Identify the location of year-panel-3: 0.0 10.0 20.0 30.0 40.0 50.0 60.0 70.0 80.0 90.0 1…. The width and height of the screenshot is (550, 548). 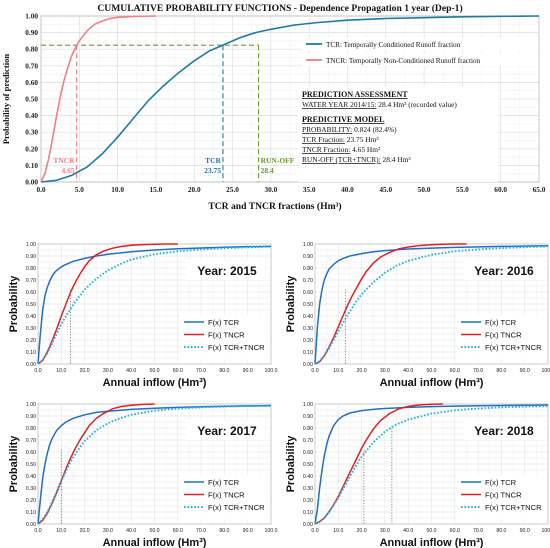
(143, 475).